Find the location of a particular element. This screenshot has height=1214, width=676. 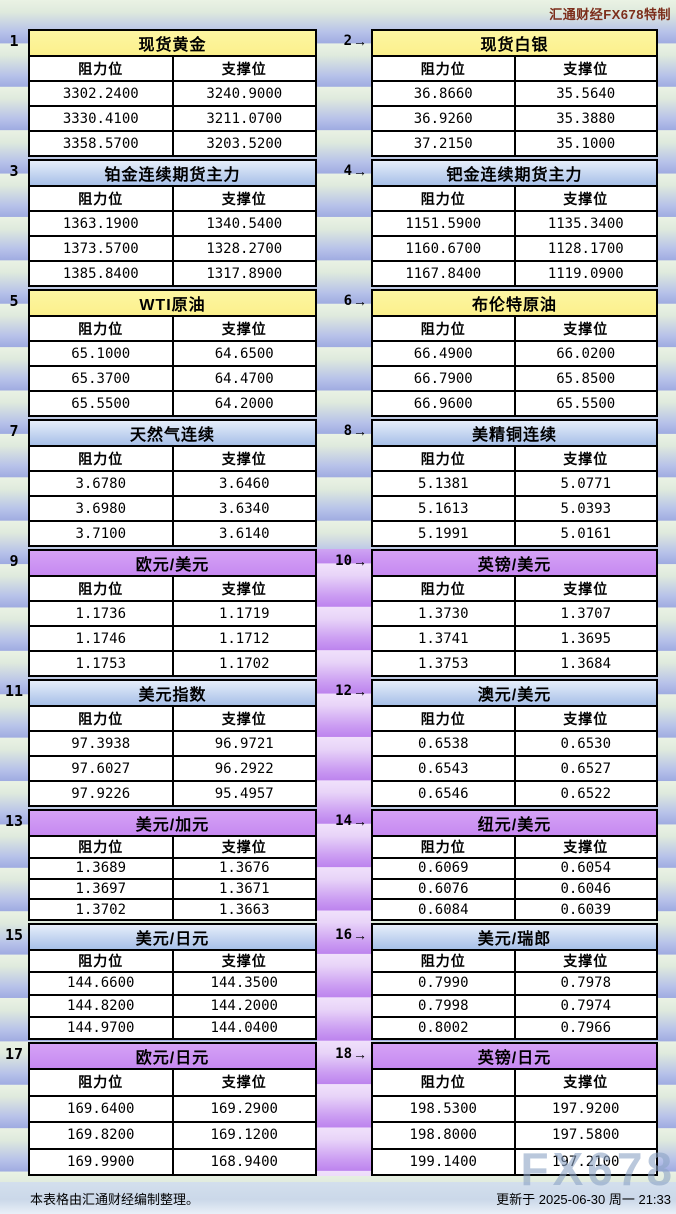

level-row-3: 0.6084 0.6039 is located at coordinates (514, 909).